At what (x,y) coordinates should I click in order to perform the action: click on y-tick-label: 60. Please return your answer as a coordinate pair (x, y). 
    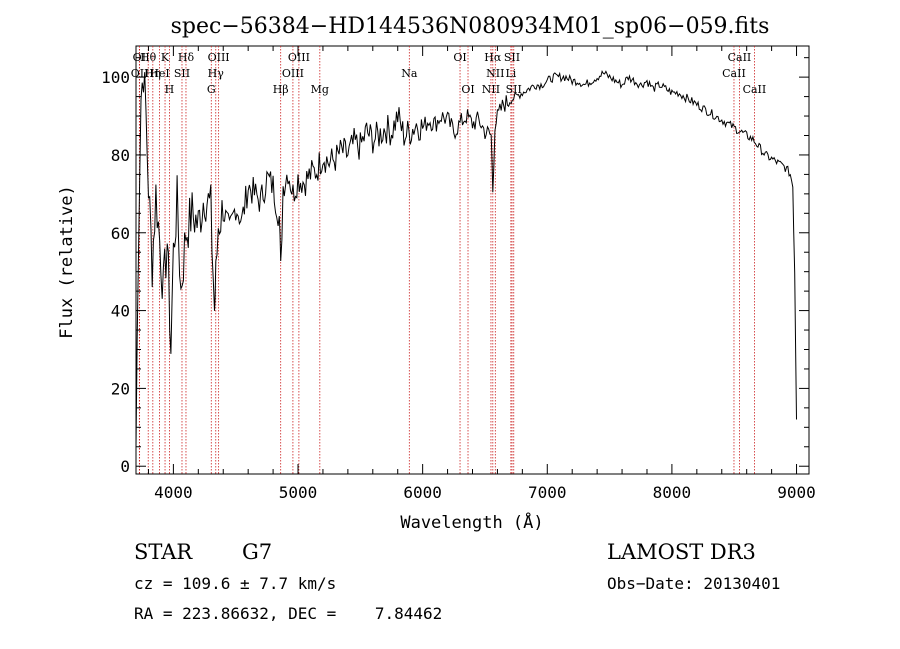
    Looking at the image, I should click on (120, 233).